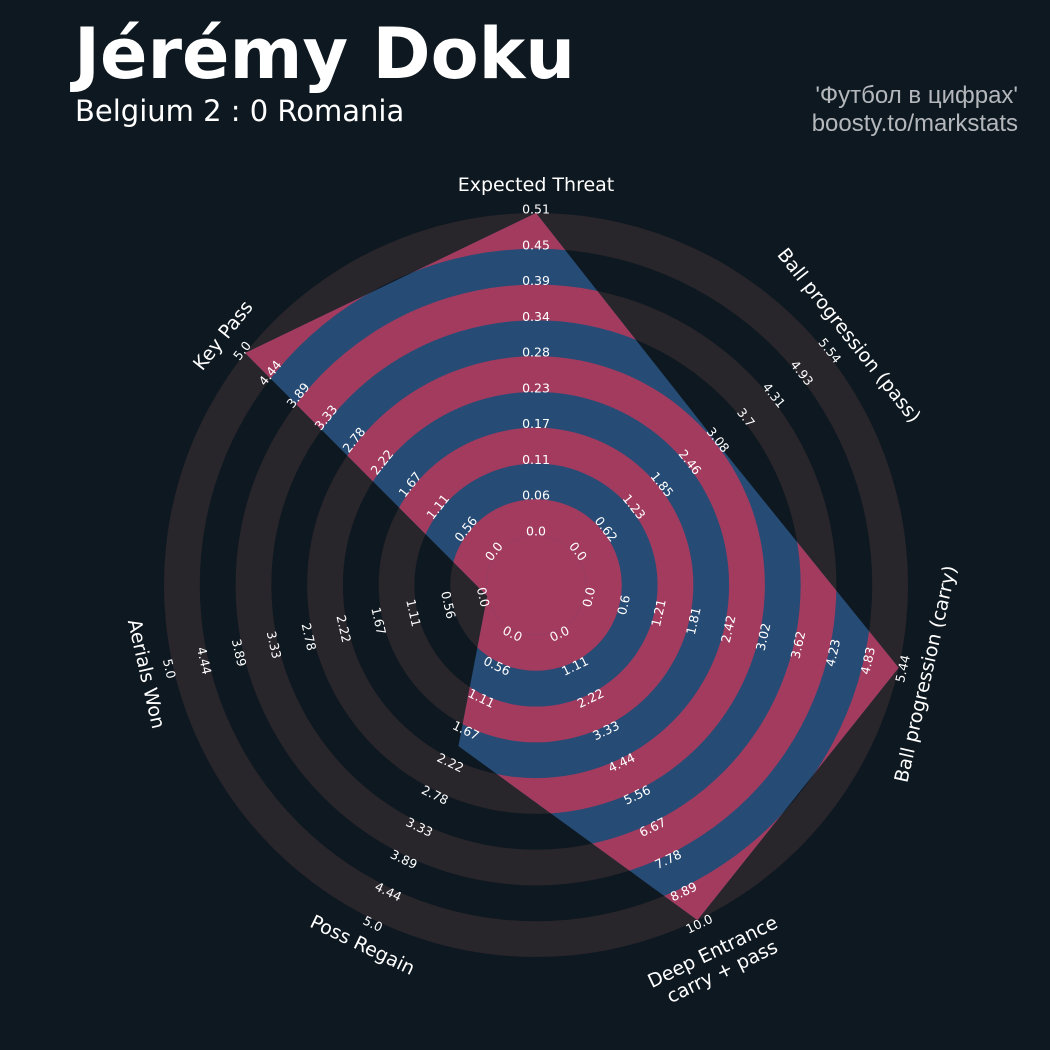 This screenshot has height=1050, width=1050. Describe the element at coordinates (413, 613) in the screenshot. I see `tick-label: 1.11` at that location.